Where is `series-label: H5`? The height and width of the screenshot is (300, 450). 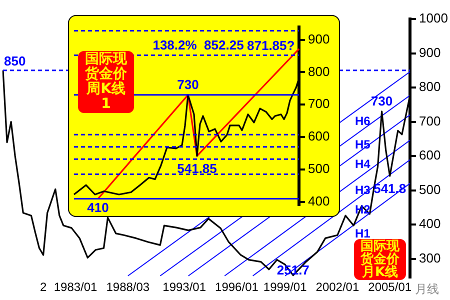 series-label: H5 is located at coordinates (363, 144).